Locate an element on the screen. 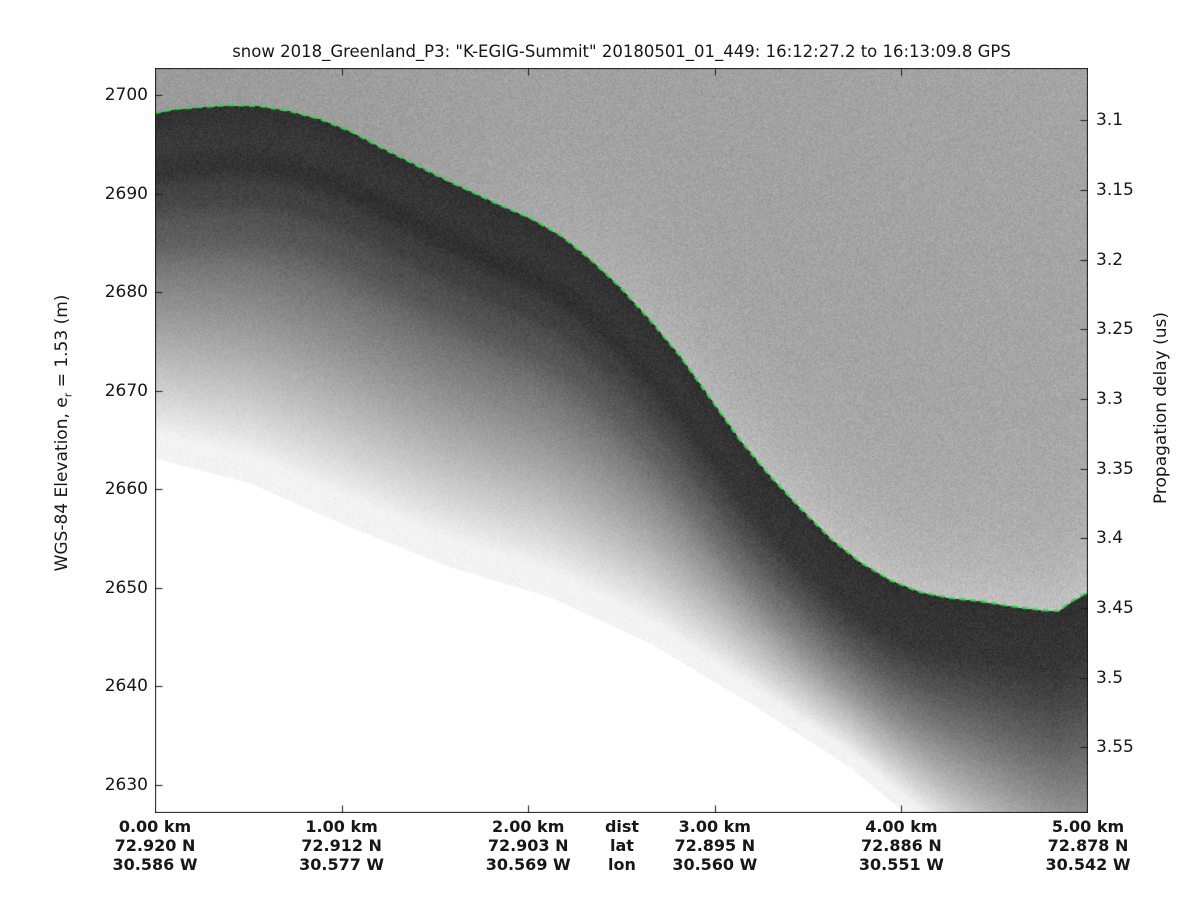  right-tick-label: 3.5 is located at coordinates (1110, 678).